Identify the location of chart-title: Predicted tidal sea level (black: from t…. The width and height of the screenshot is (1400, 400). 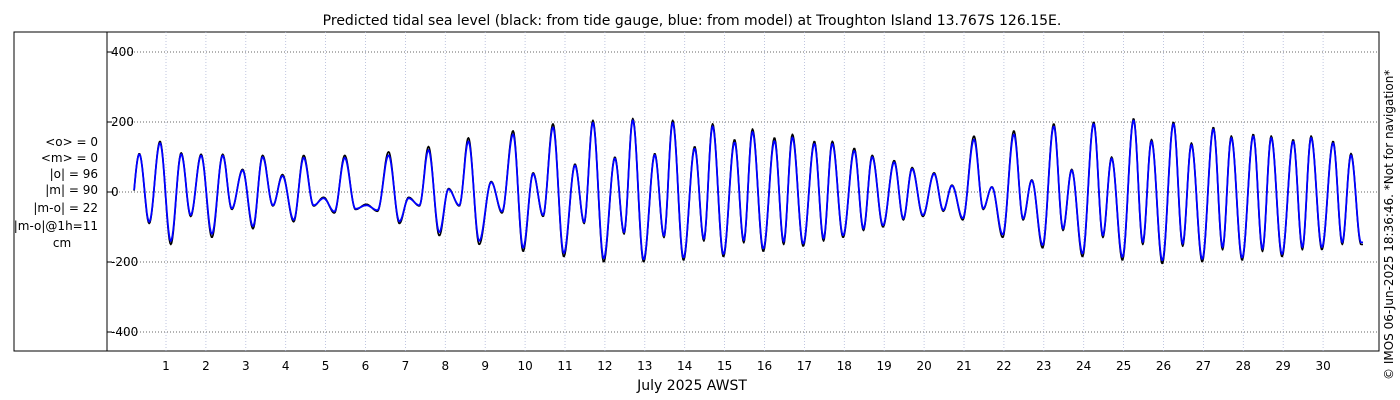
(692, 21).